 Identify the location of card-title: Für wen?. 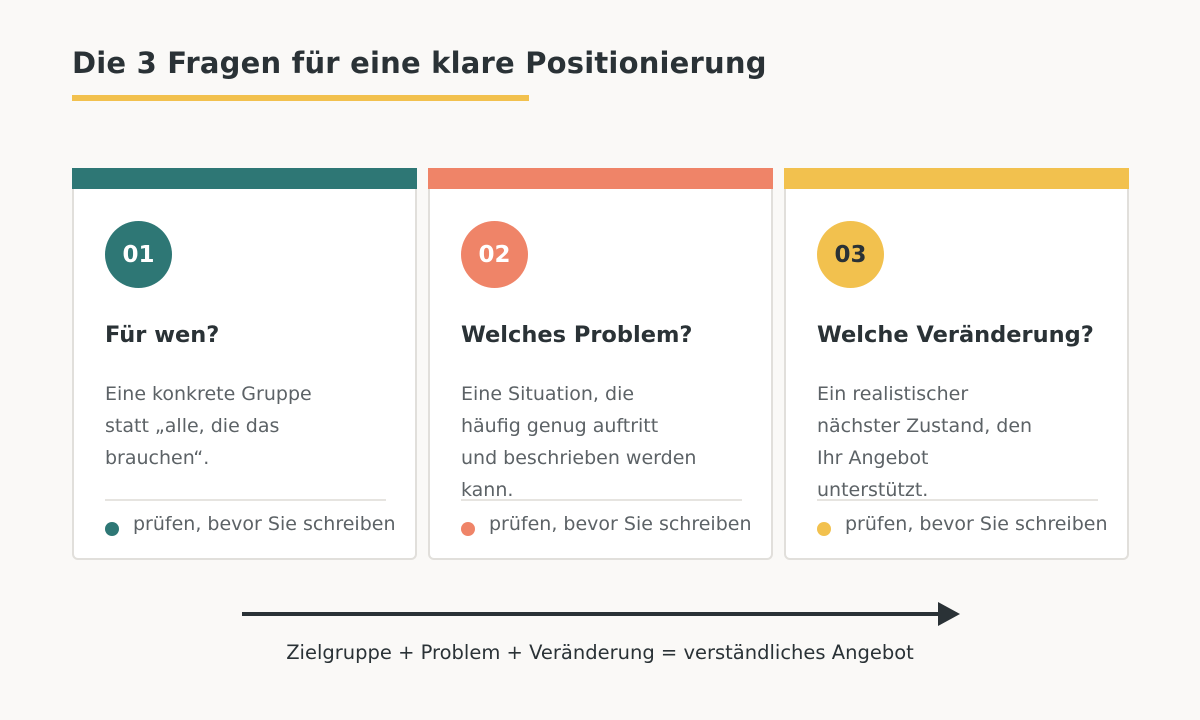
(162, 335).